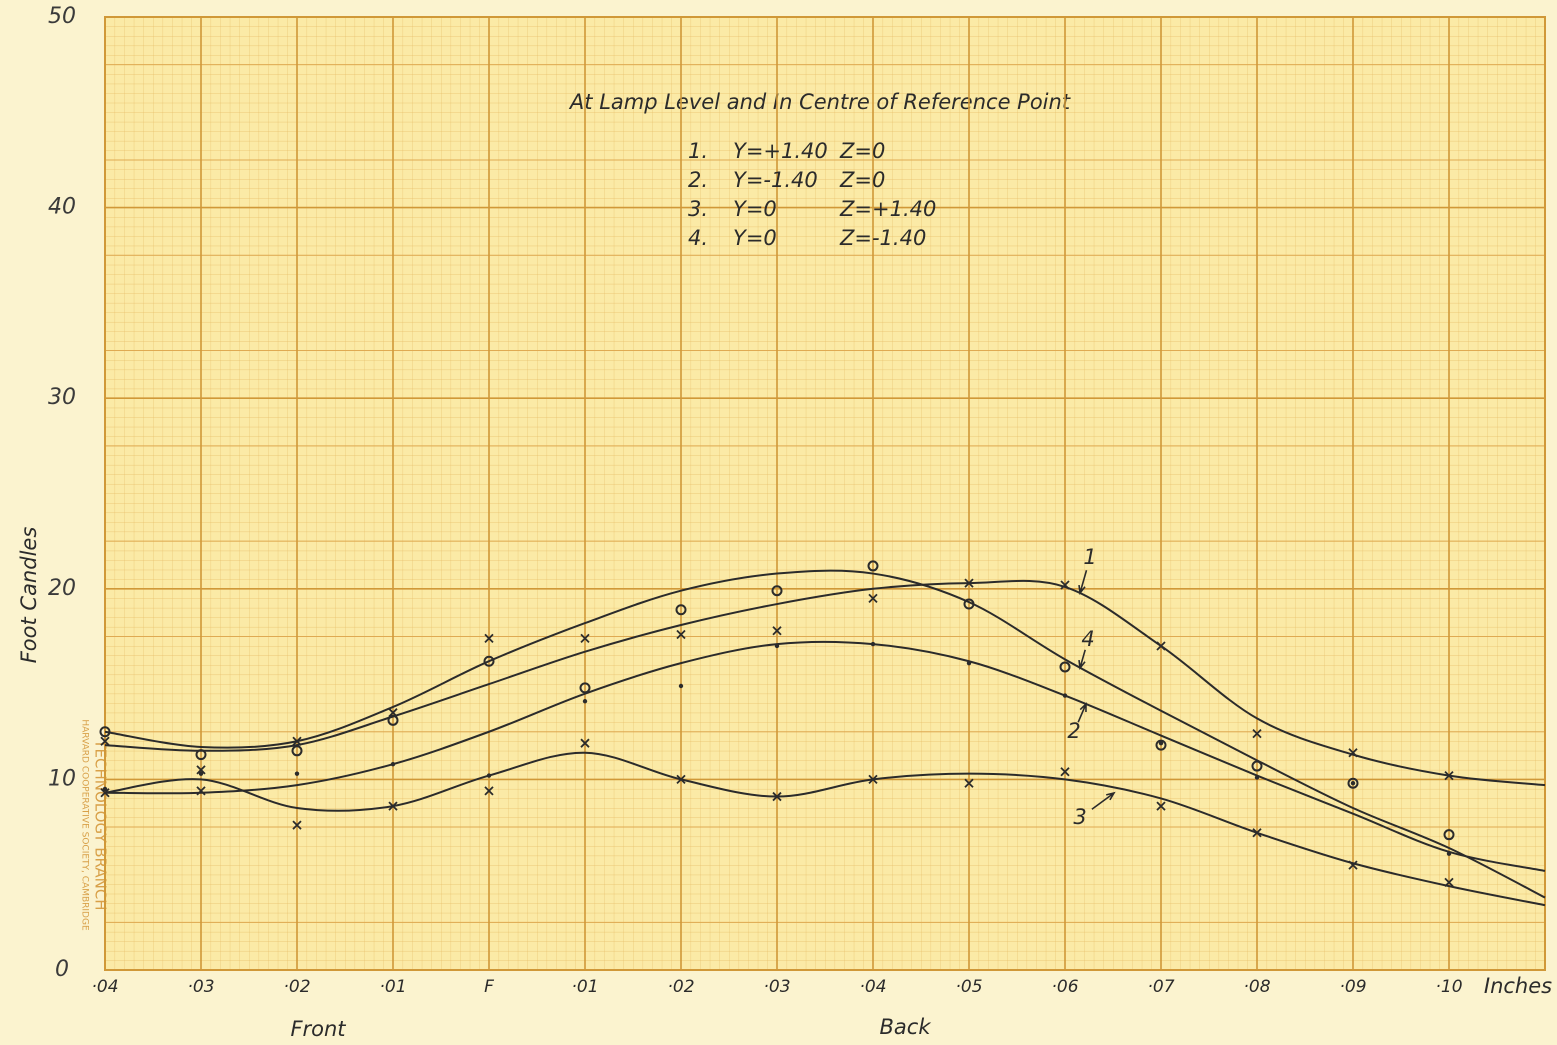  Describe the element at coordinates (1518, 986) in the screenshot. I see `x-axis-label: Inches` at that location.